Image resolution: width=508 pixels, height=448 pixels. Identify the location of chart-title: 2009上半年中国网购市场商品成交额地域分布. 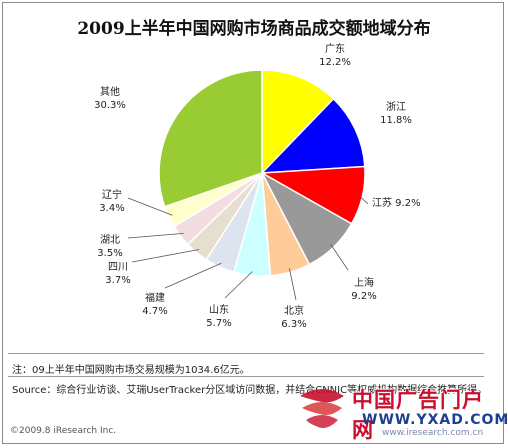
(254, 29).